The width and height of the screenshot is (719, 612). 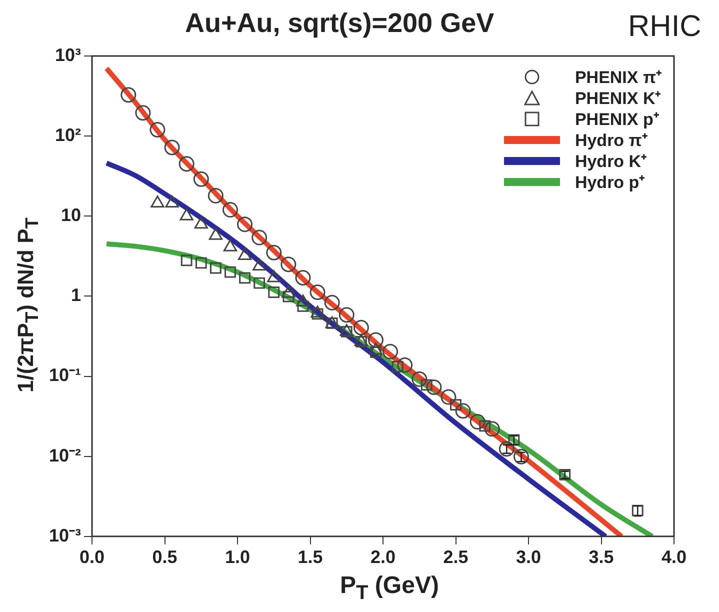 What do you see at coordinates (68, 54) in the screenshot?
I see `y-tick-label: 10³` at bounding box center [68, 54].